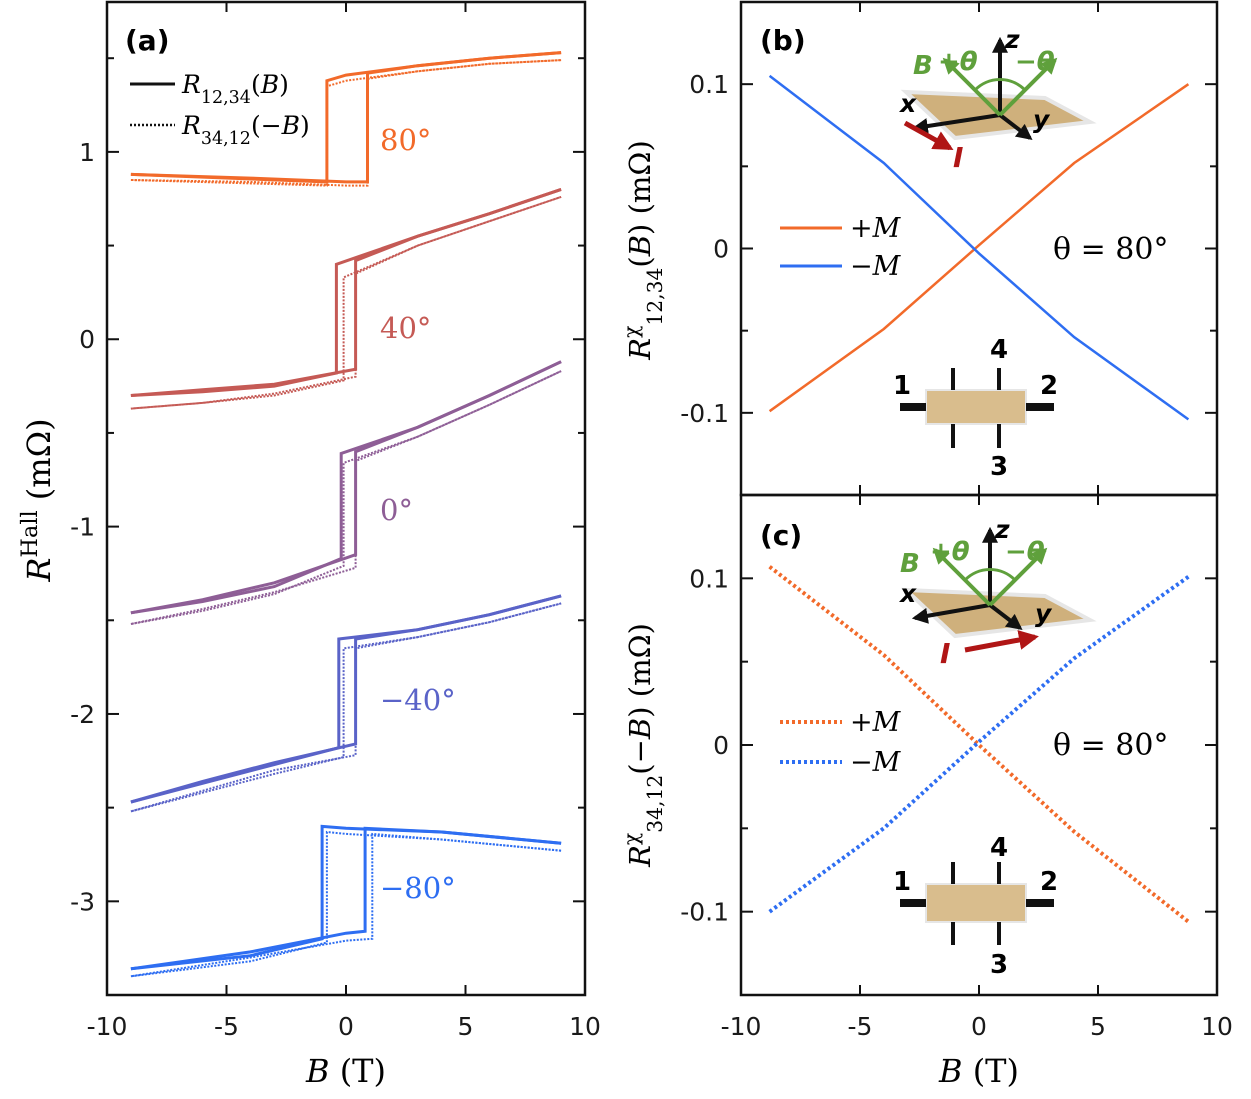 Image resolution: width=1251 pixels, height=1099 pixels. I want to click on panel-a-y-axis-label: RHall (mΩ), so click(37, 500).